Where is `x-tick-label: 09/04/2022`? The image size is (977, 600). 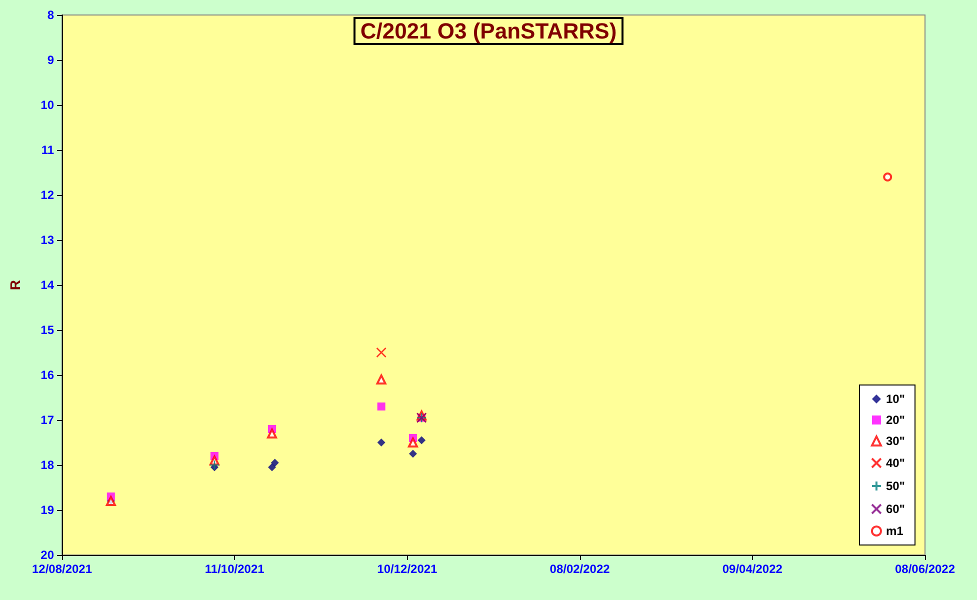 x-tick-label: 09/04/2022 is located at coordinates (752, 569).